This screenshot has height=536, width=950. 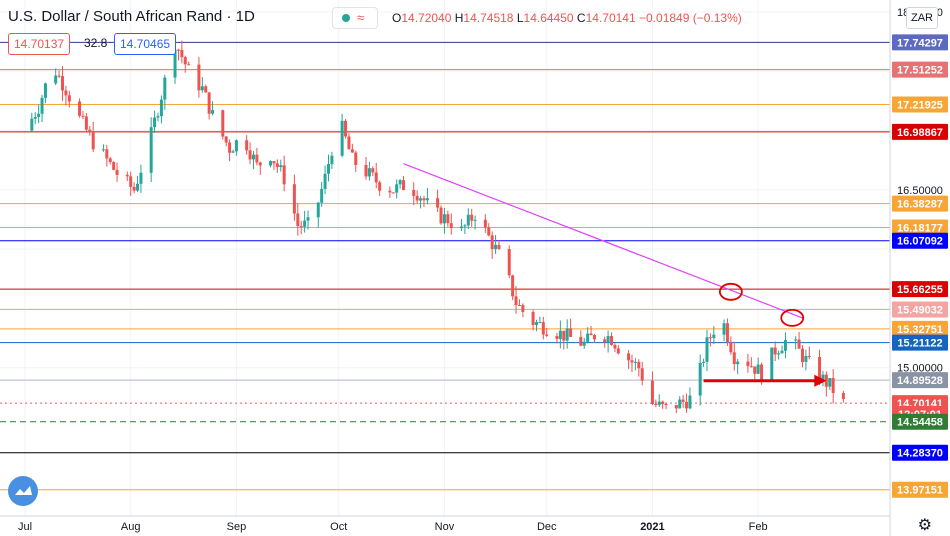 I want to click on close-label: C, so click(x=581, y=18).